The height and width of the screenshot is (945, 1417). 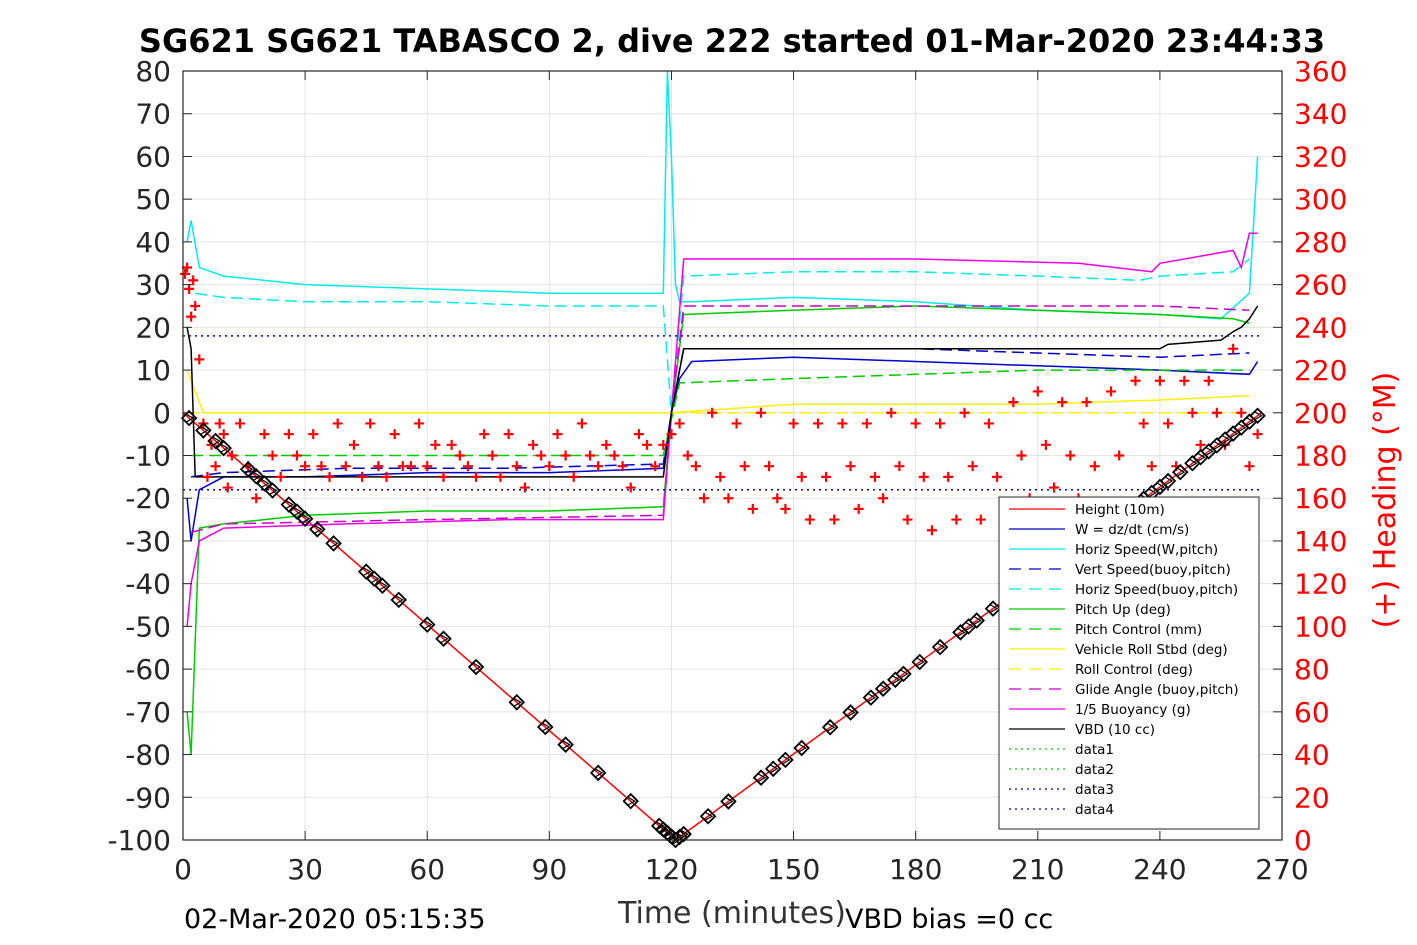 I want to click on y2-tick-label: 300, so click(x=1320, y=199).